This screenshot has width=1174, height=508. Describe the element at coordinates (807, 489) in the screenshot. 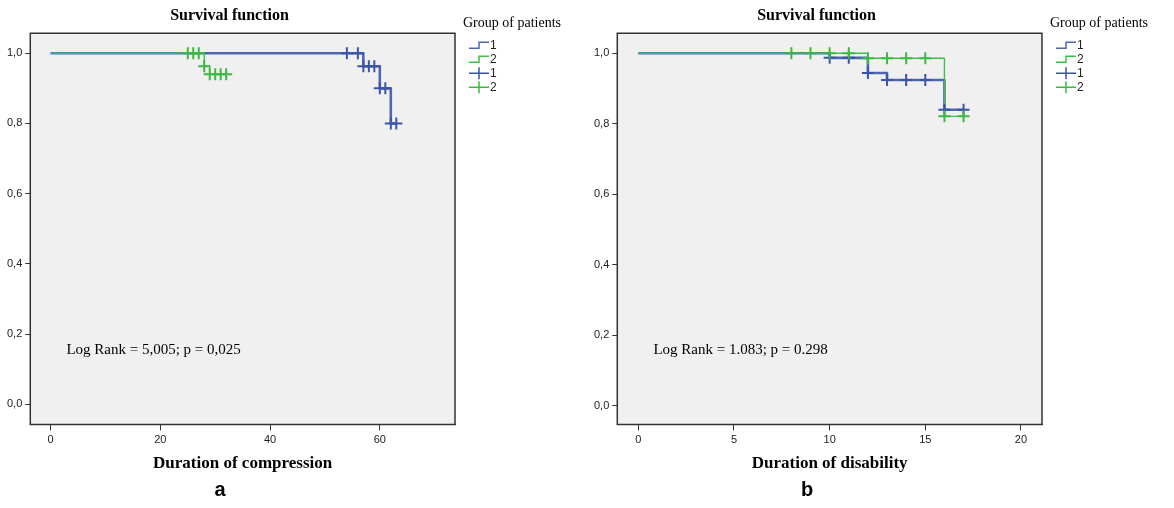

I see `text: b` at that location.